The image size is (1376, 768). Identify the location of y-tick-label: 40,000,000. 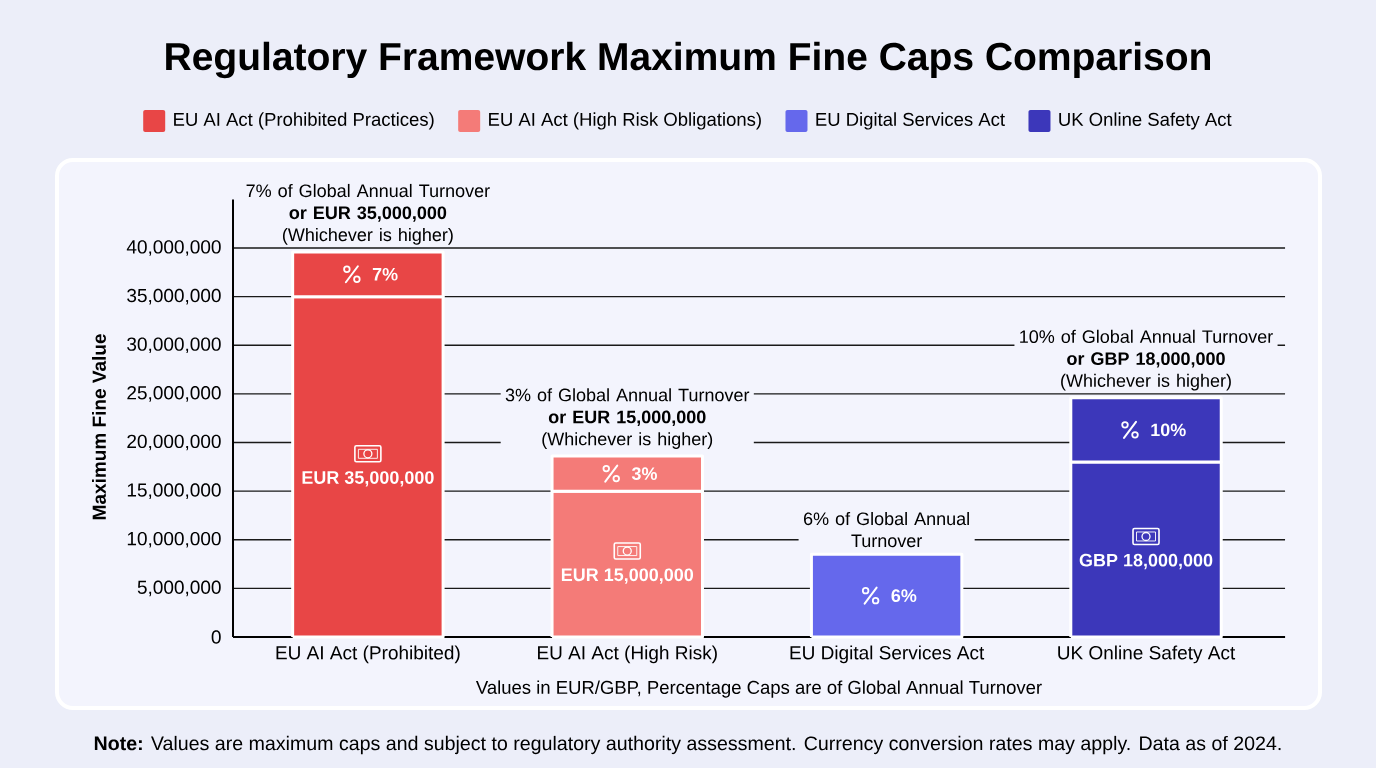
(173, 248).